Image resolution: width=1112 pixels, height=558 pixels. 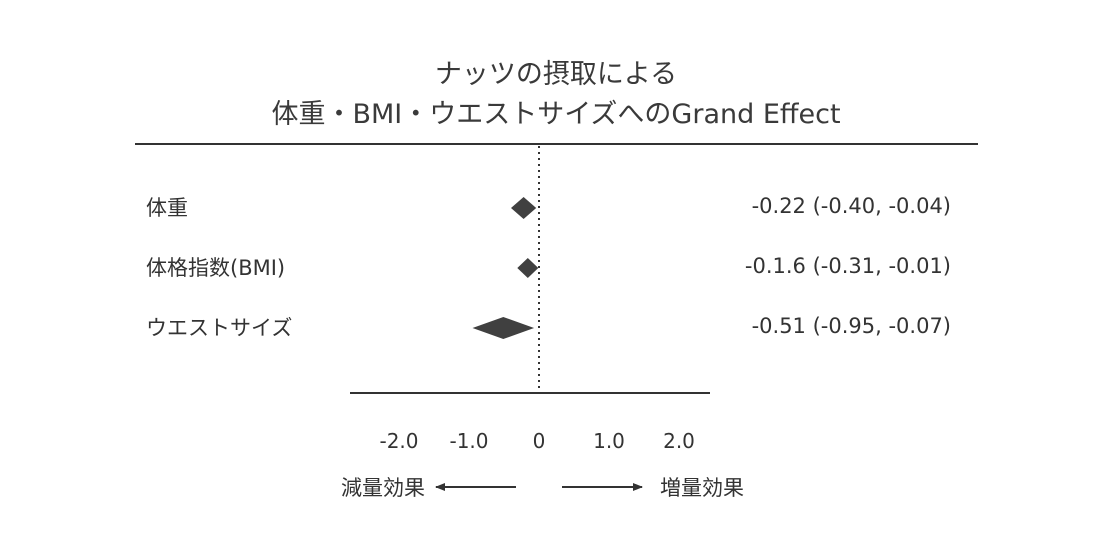 I want to click on x-tick-label: 0, so click(x=539, y=441).